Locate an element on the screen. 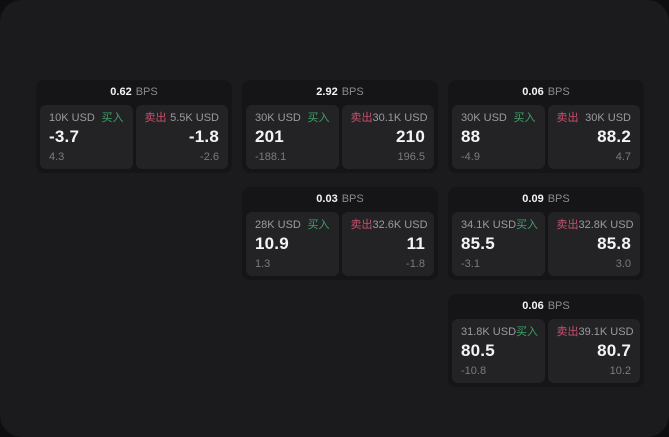 Image resolution: width=669 pixels, height=437 pixels. buy-delta: -3.1 is located at coordinates (470, 263).